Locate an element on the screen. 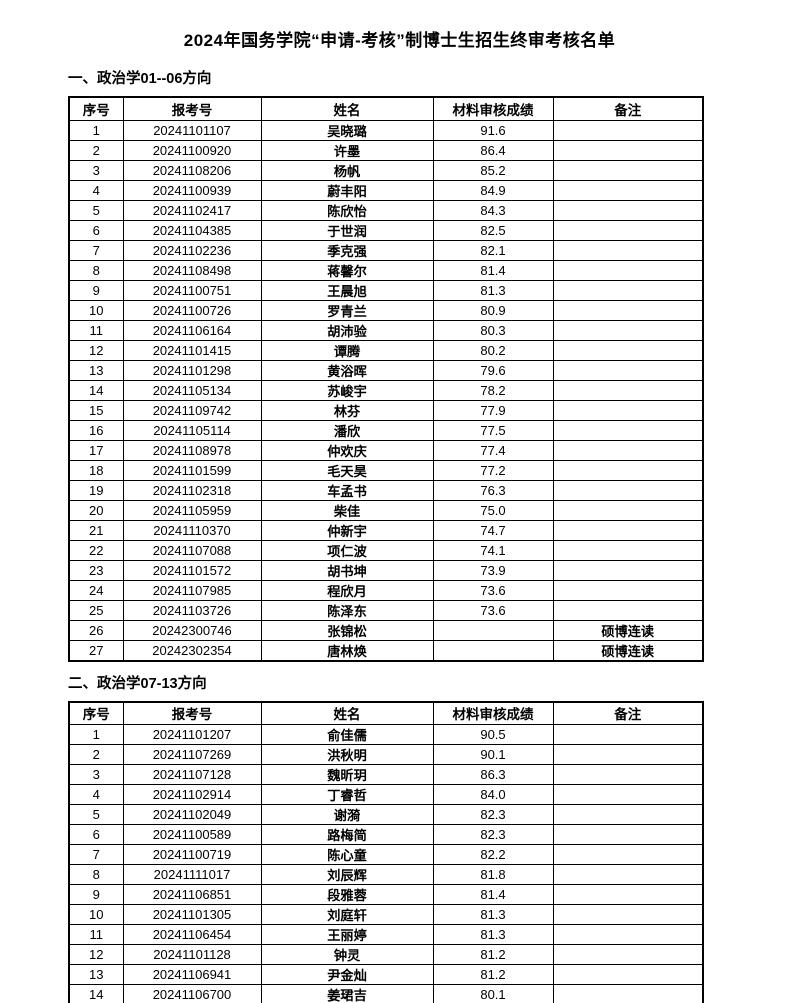 This screenshot has height=1003, width=799. table-row: 14 20241105134 苏峻宇 78.2 is located at coordinates (386, 390).